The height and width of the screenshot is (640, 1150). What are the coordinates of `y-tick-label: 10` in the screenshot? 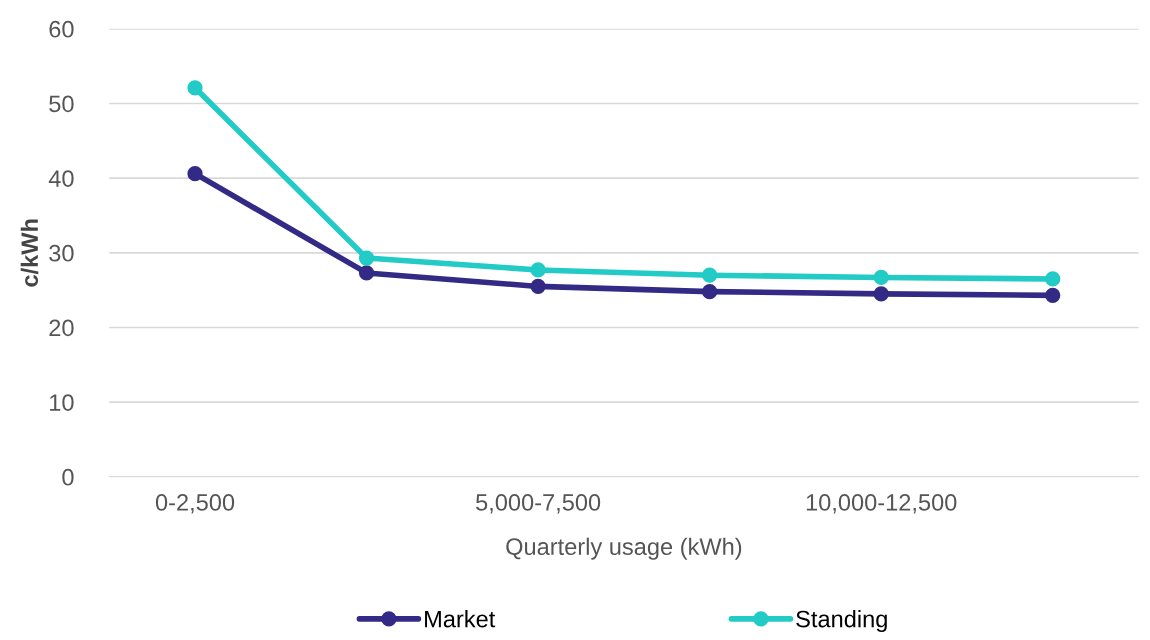 It's located at (62, 402).